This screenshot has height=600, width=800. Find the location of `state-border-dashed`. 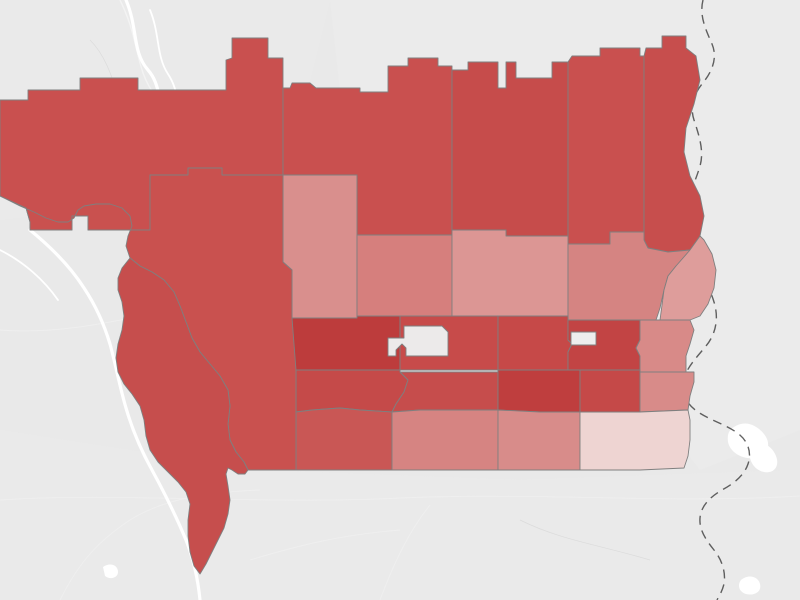

state-border-dashed is located at coordinates (715, 300).